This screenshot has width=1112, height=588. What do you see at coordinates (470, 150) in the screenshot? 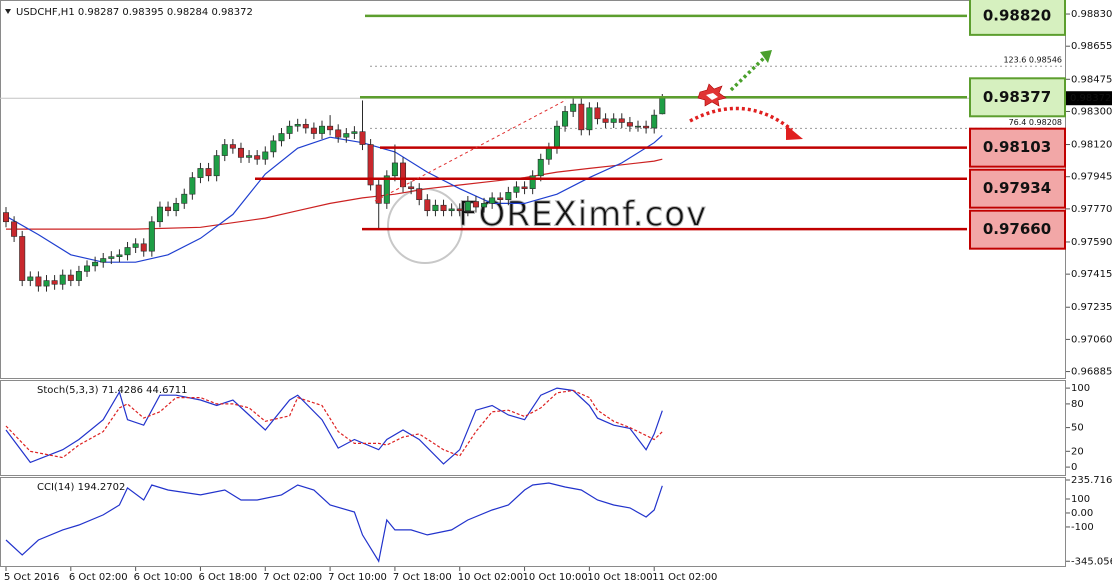
I see `trend-line` at bounding box center [470, 150].